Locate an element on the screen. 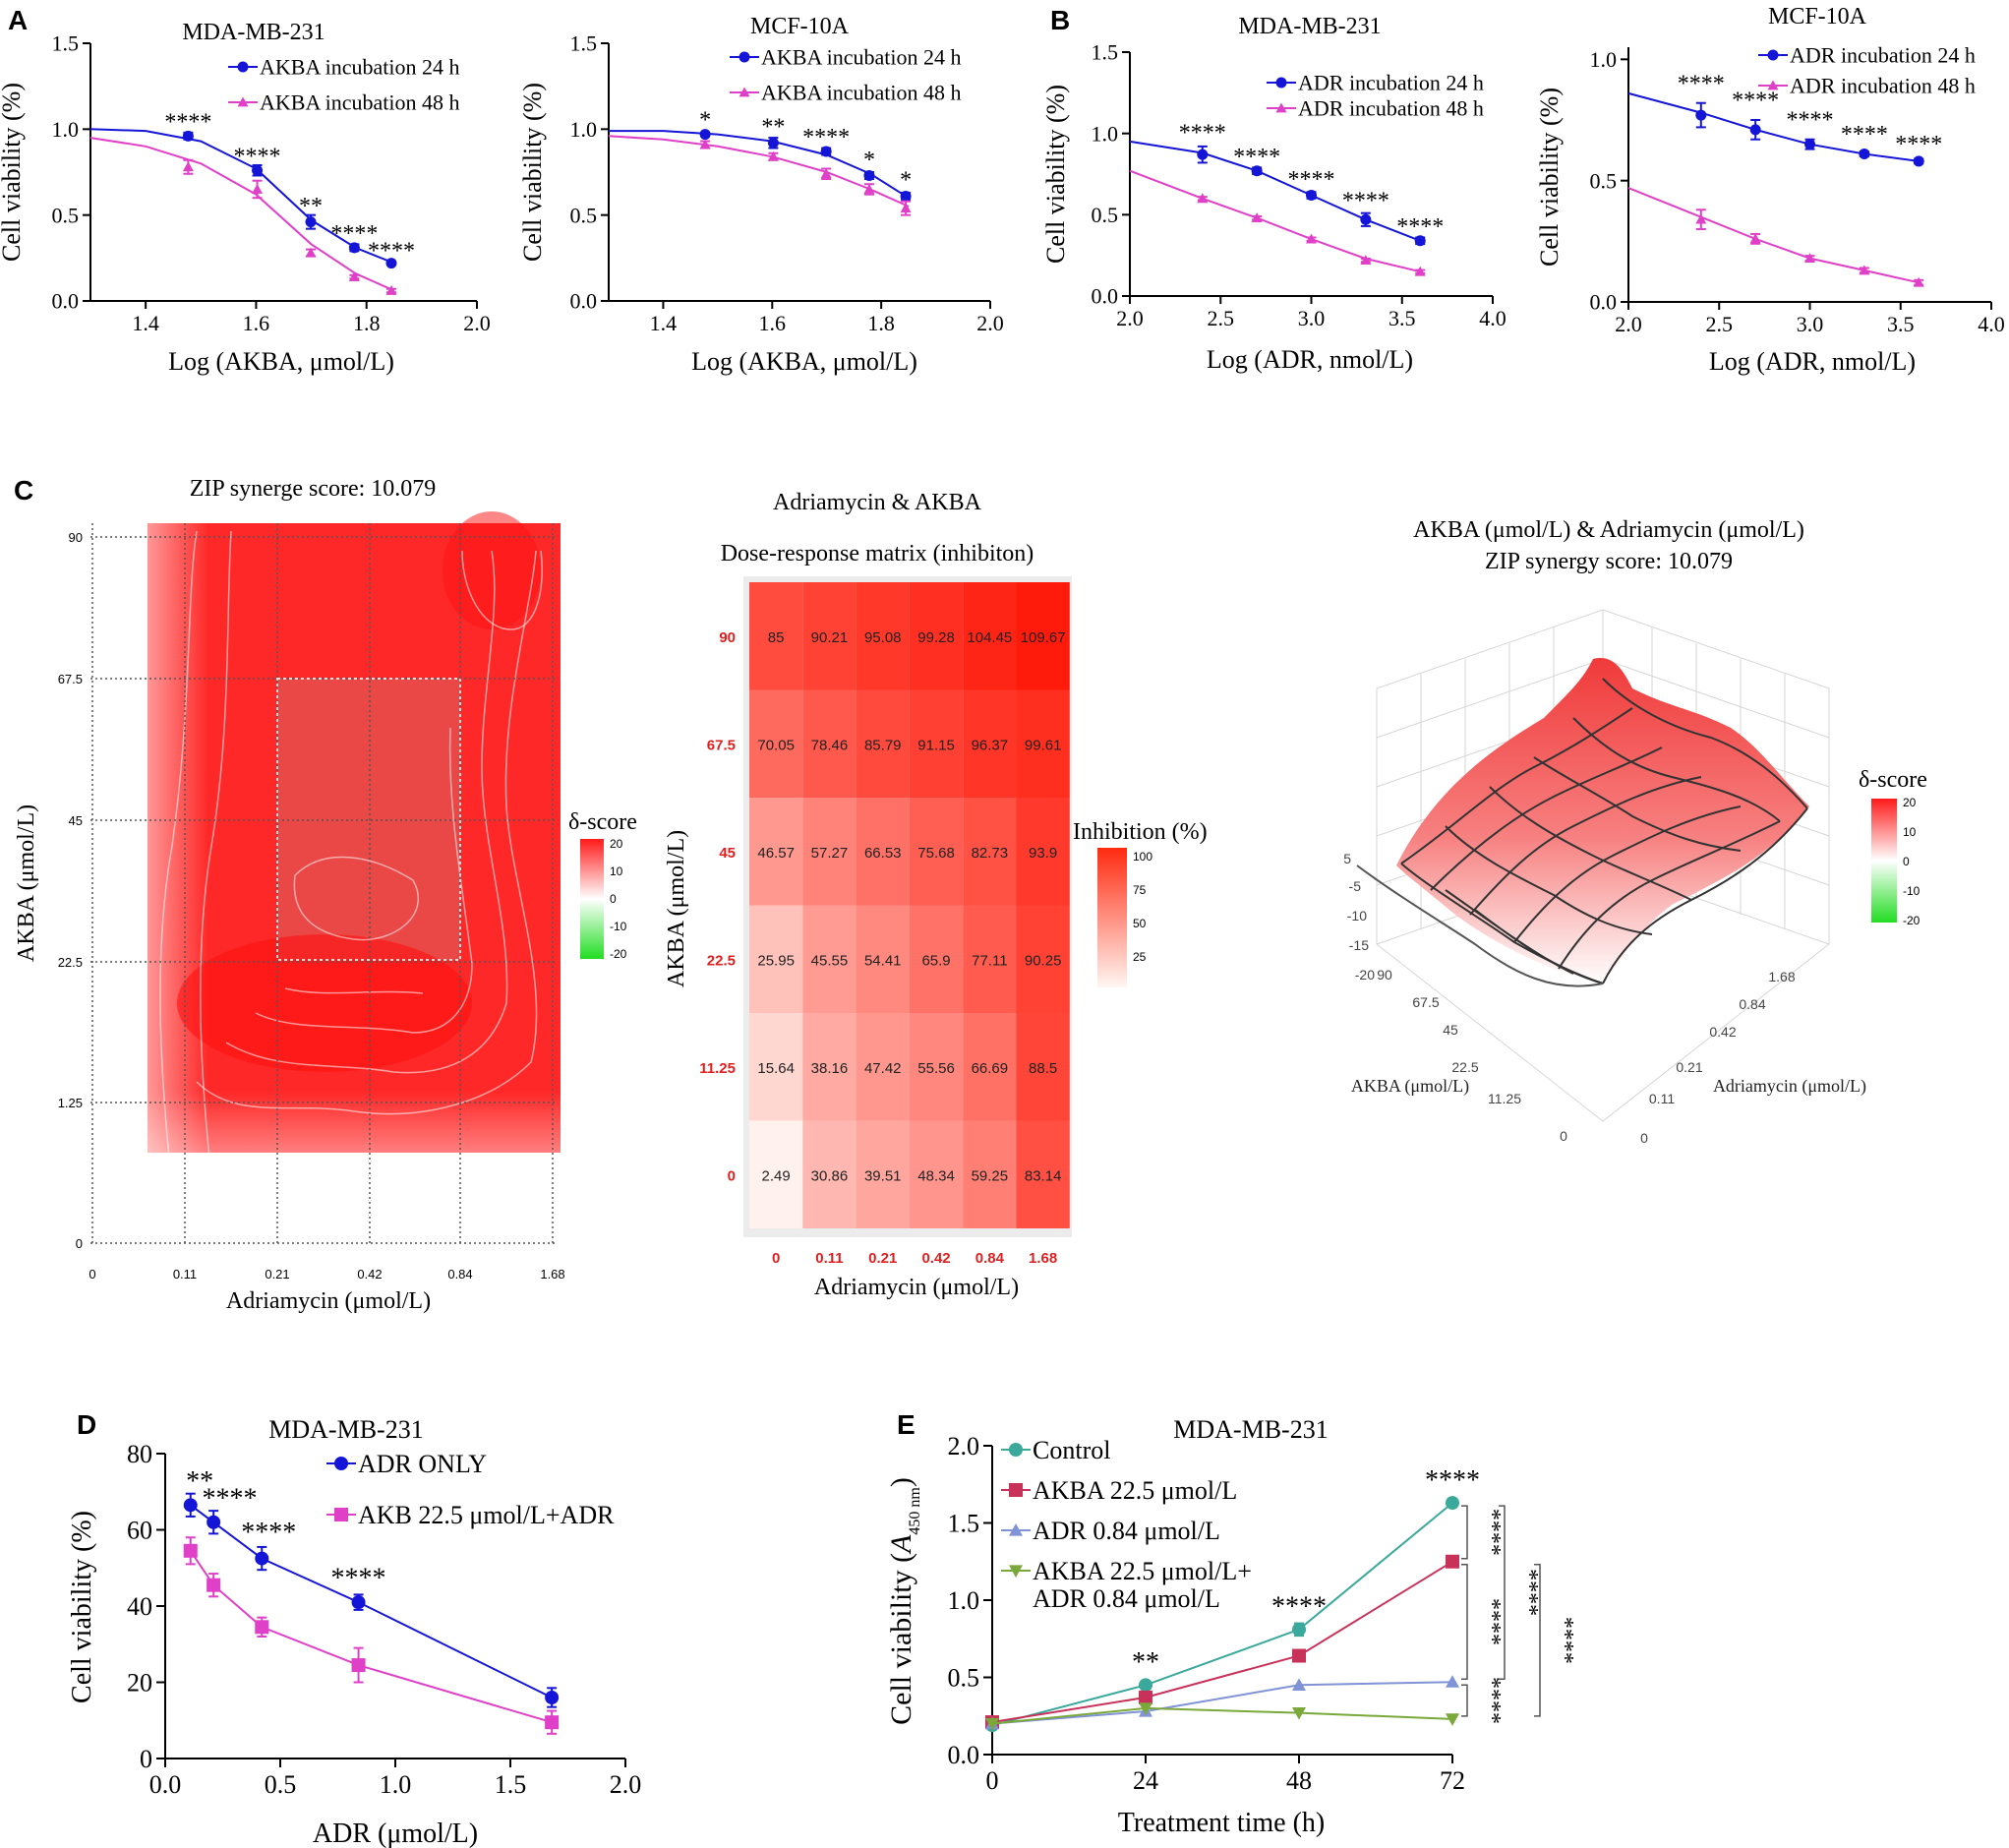 Image resolution: width=2009 pixels, height=1848 pixels. chart-title: MCF-10A is located at coordinates (1817, 17).